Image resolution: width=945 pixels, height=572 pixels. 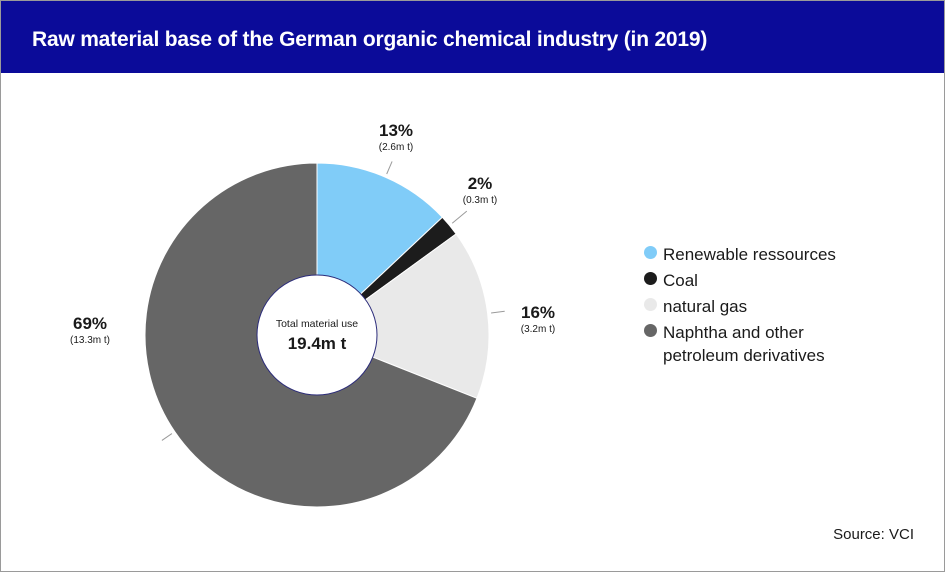 I want to click on data-label-percent-renewable: 13%, so click(x=396, y=130).